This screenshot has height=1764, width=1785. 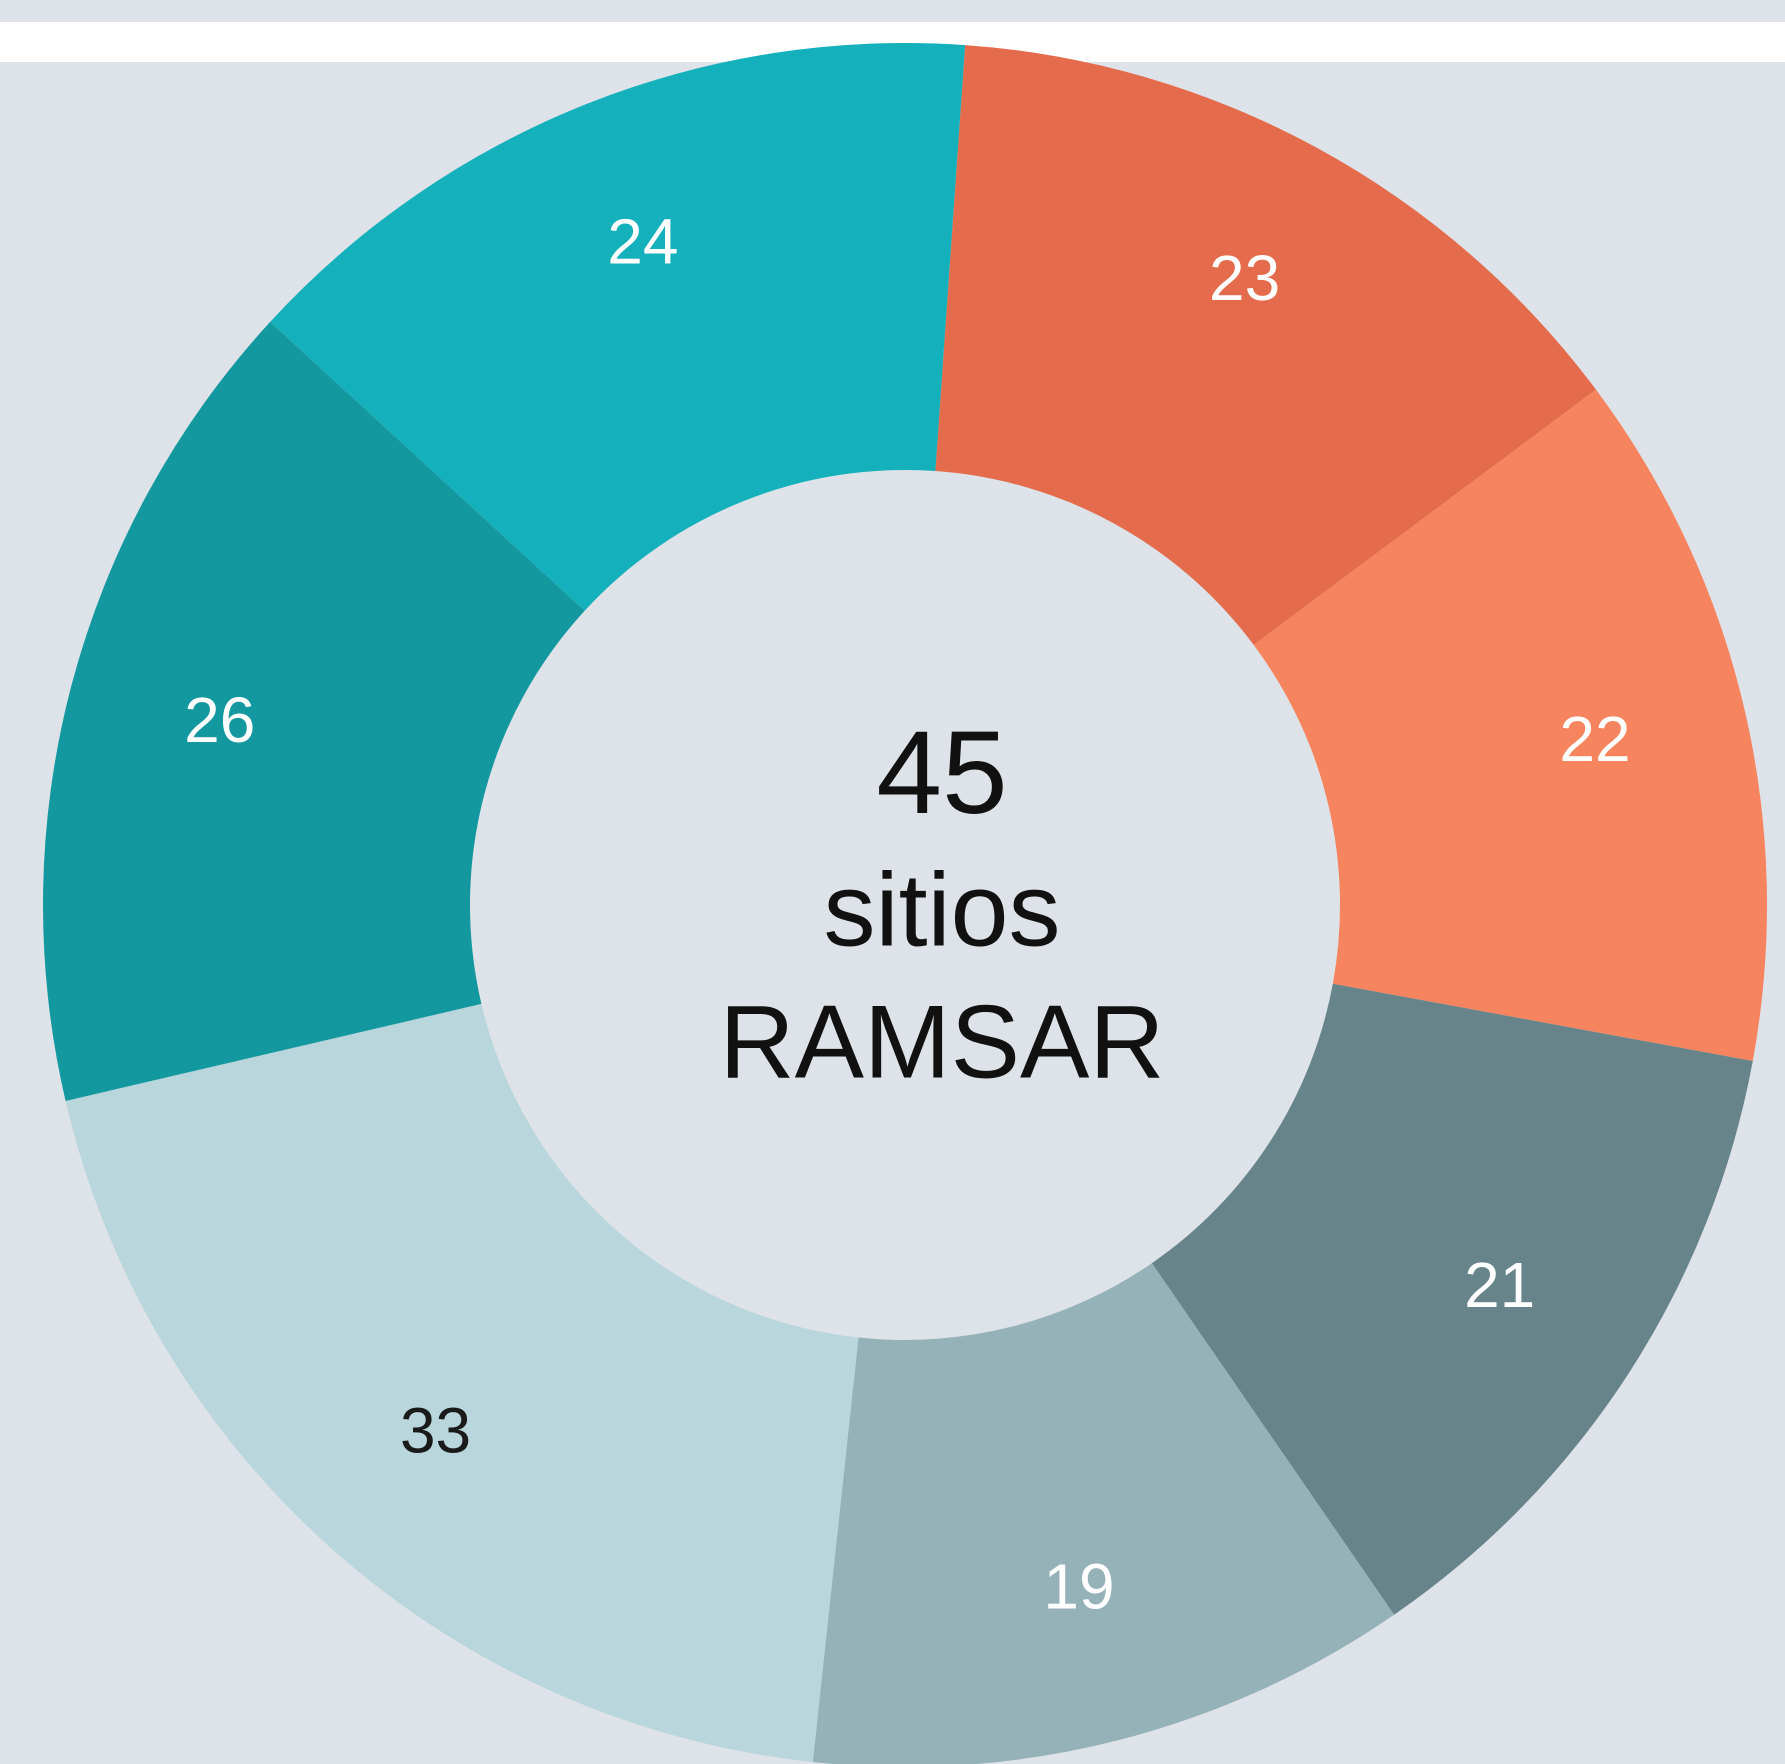 I want to click on center-value: 45, so click(x=941, y=773).